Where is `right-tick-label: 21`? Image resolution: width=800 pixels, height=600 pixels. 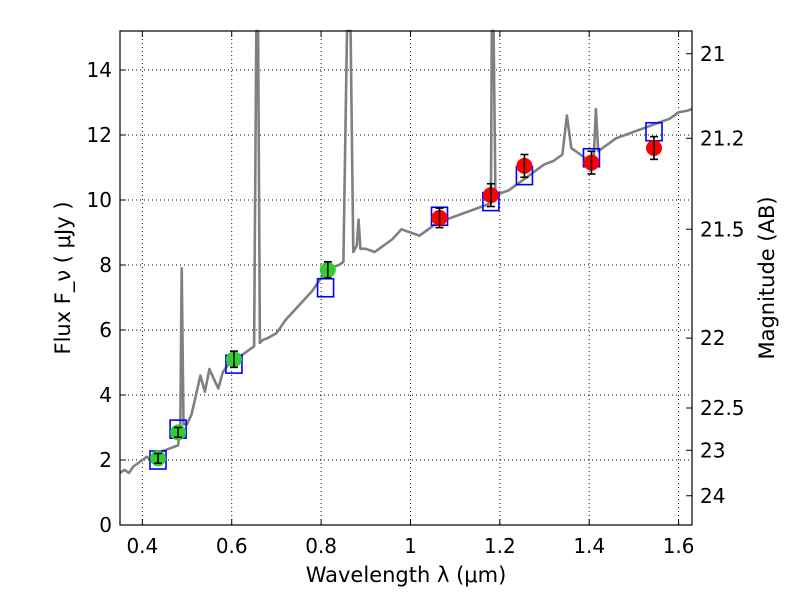
right-tick-label: 21 is located at coordinates (712, 54).